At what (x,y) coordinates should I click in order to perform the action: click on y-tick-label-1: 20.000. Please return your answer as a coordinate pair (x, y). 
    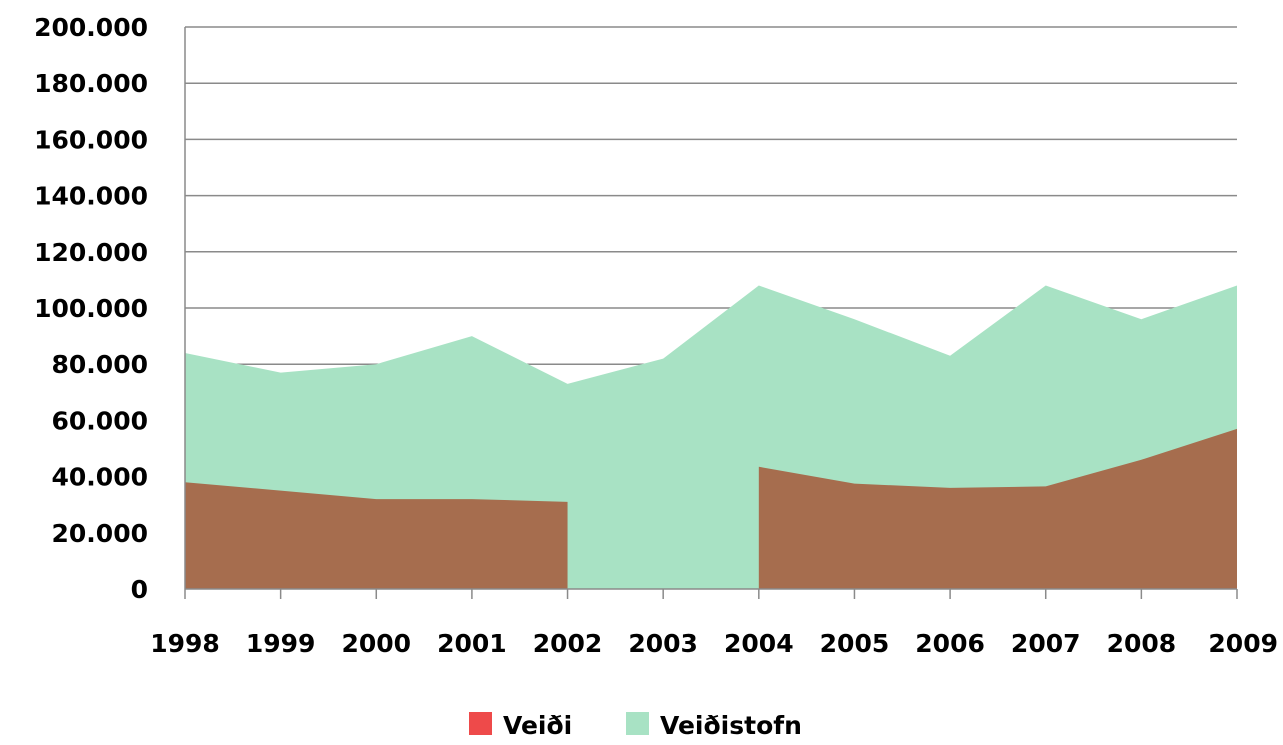
    Looking at the image, I should click on (100, 533).